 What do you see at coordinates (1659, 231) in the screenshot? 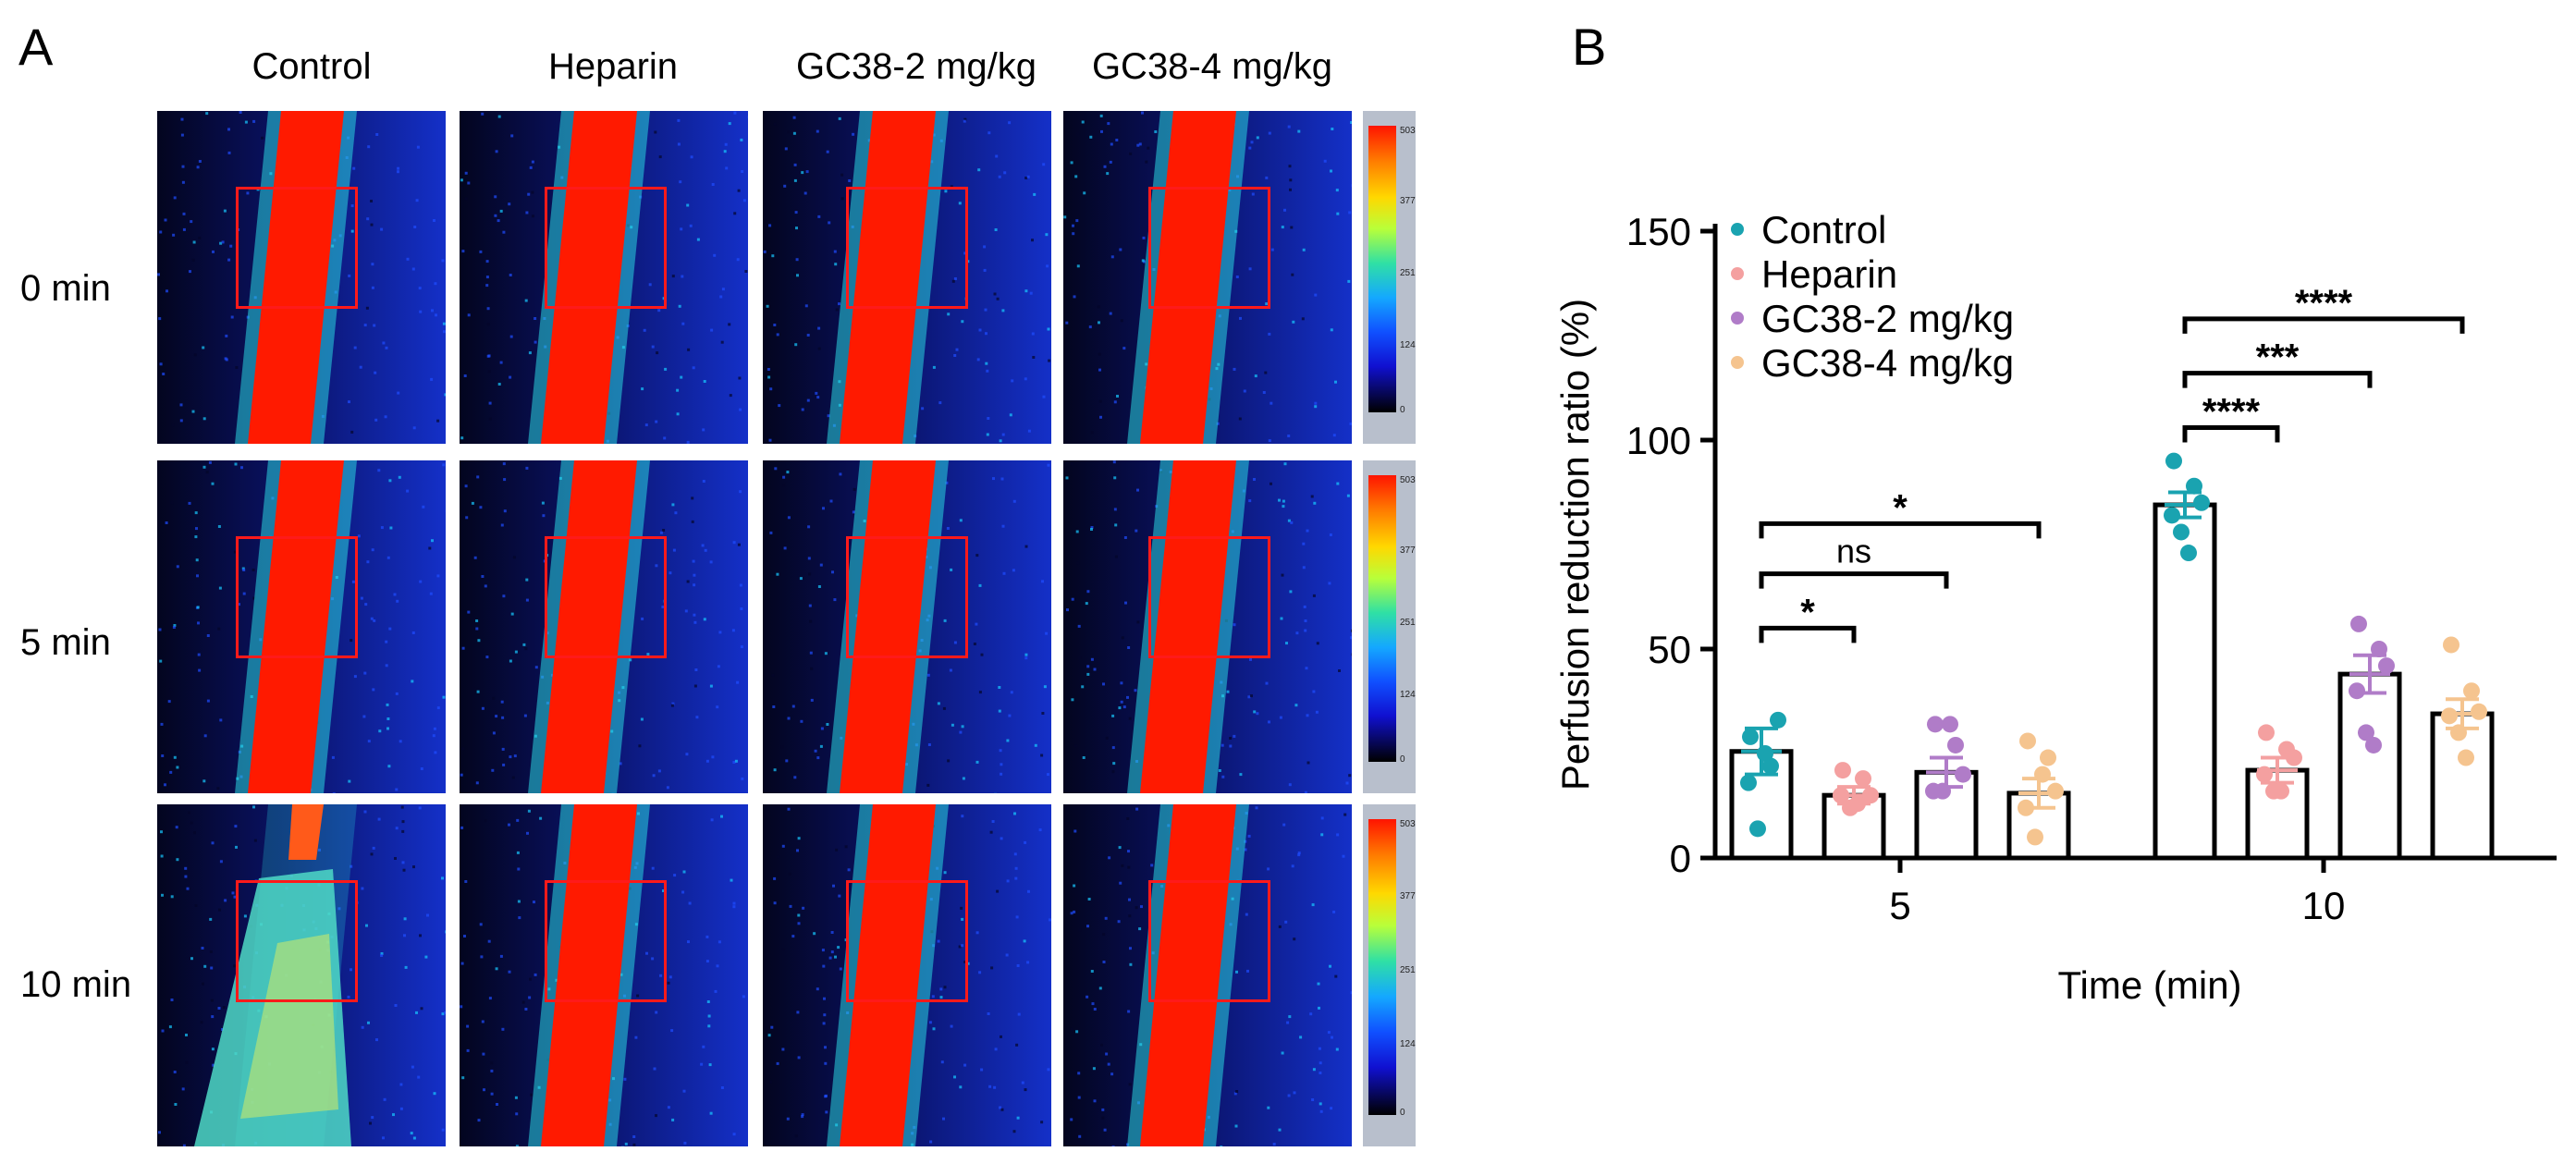
I see `y-tick-label: 150` at bounding box center [1659, 231].